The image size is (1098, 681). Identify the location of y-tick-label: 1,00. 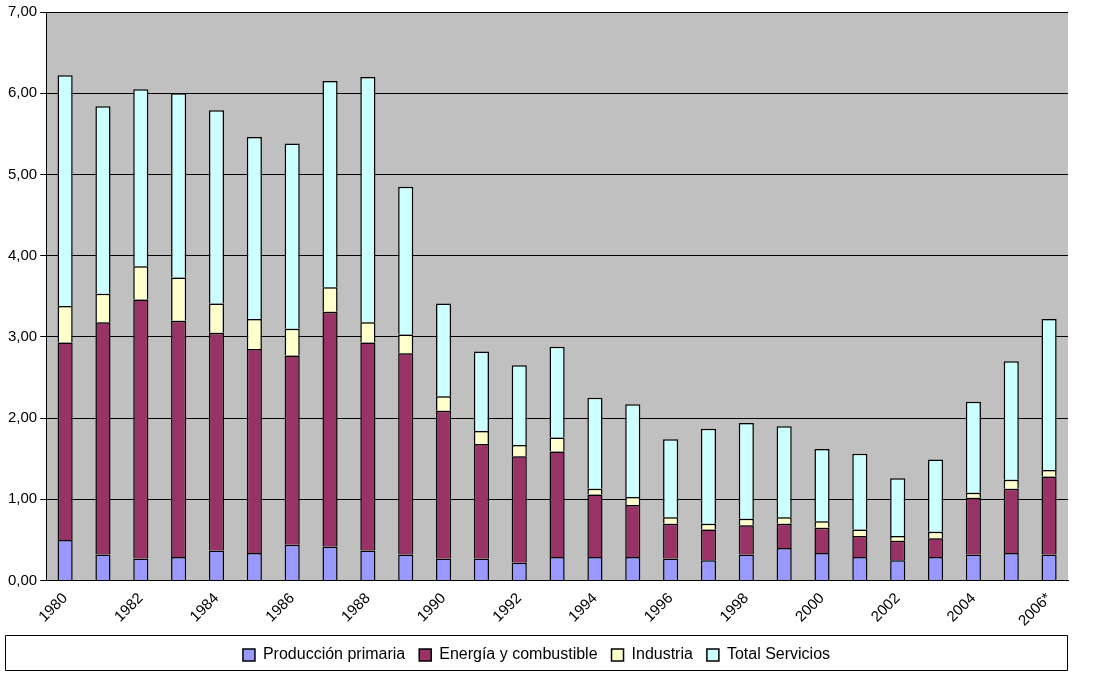
(22, 498).